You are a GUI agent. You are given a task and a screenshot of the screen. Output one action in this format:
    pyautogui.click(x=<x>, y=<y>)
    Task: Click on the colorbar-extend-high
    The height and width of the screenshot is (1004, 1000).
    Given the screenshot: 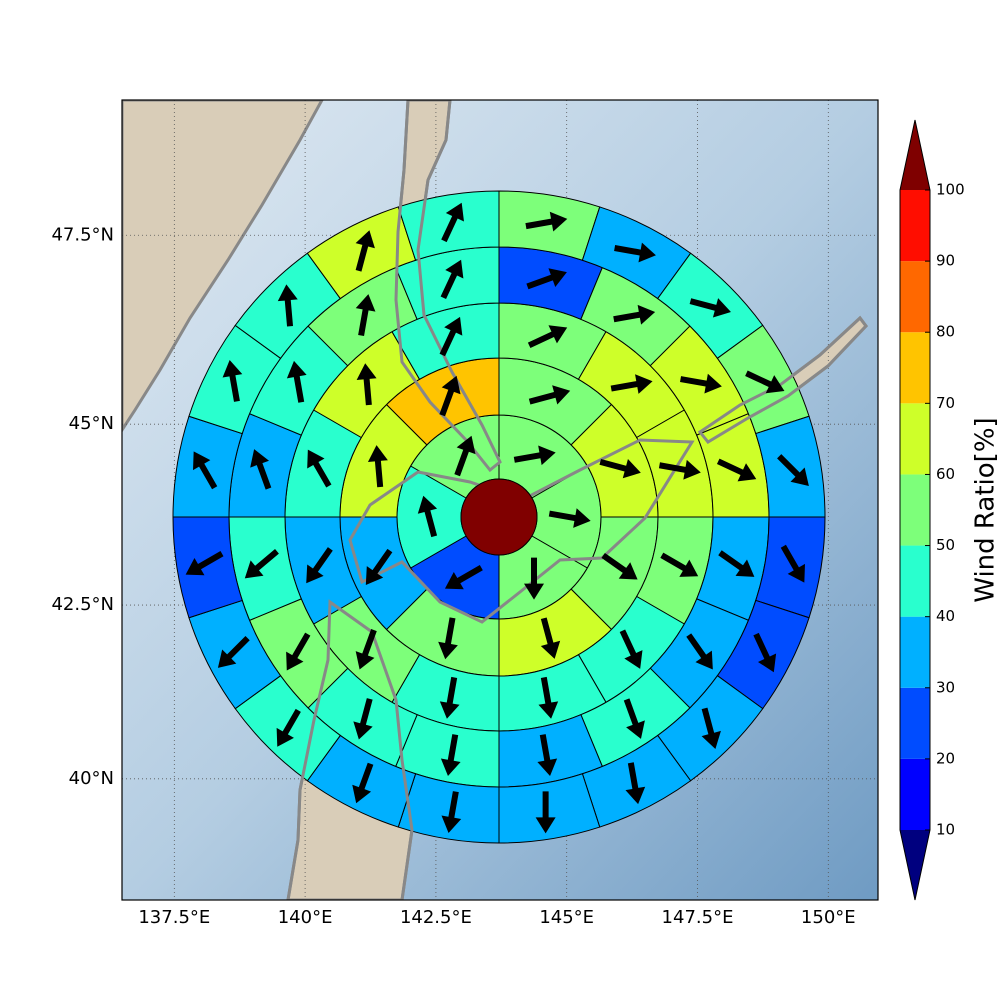 What is the action you would take?
    pyautogui.click(x=915, y=155)
    